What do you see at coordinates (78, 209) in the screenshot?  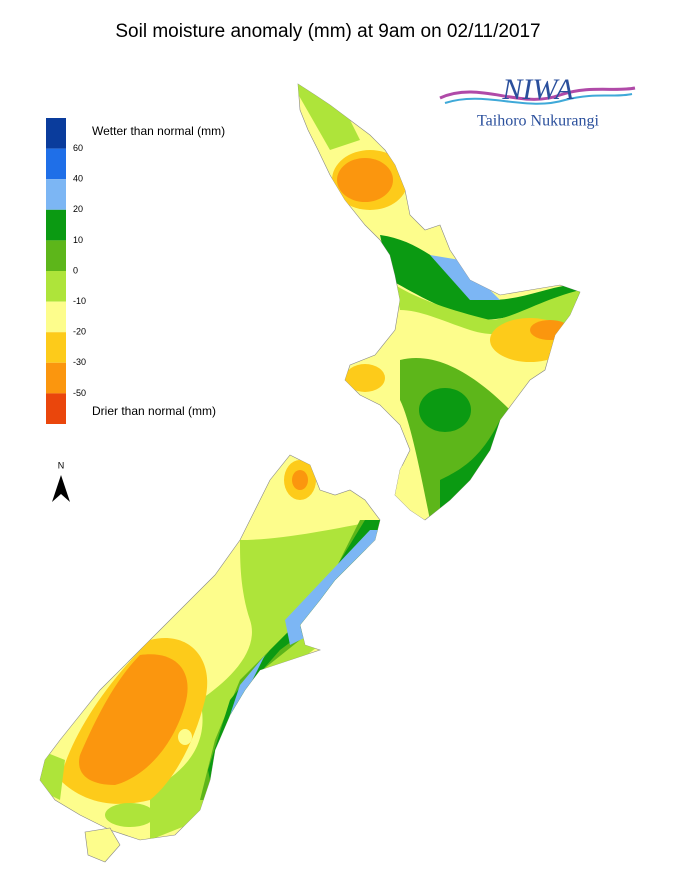 I see `legend-tick-label: 20` at bounding box center [78, 209].